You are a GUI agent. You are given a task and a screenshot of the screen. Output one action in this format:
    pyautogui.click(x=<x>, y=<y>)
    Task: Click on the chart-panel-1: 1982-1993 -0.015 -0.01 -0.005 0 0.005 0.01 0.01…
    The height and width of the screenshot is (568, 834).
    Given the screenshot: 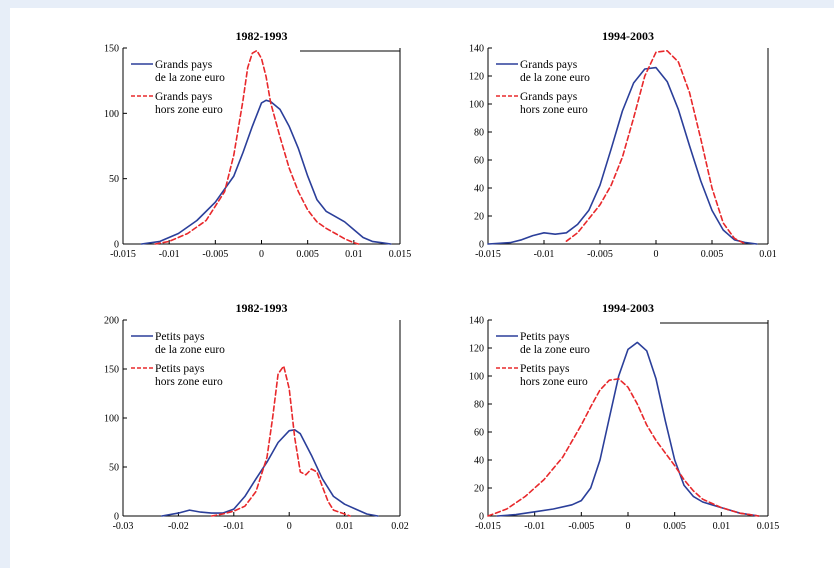 What is the action you would take?
    pyautogui.click(x=257, y=144)
    